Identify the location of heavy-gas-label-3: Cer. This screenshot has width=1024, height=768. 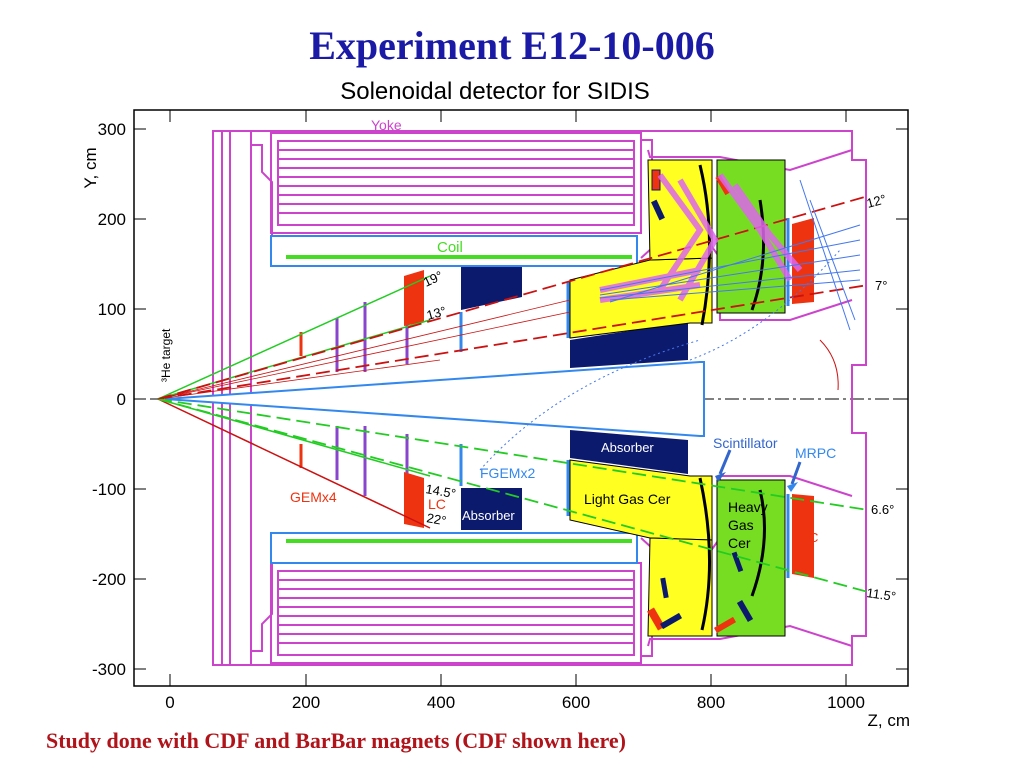
(739, 543).